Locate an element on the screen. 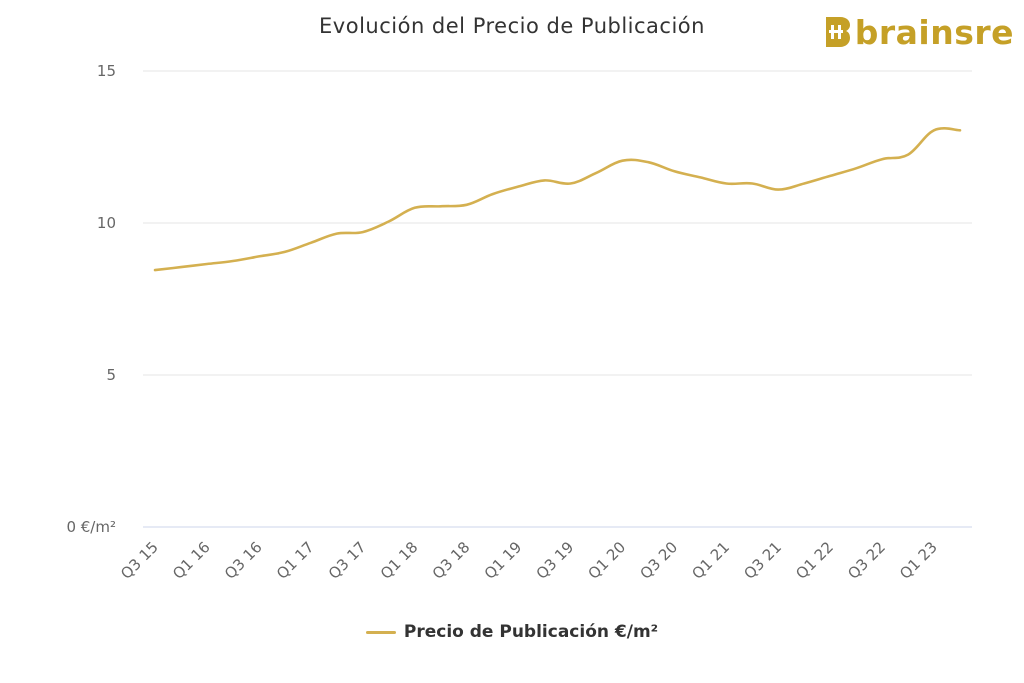  x-tick-label: Q1 17 is located at coordinates (295, 560).